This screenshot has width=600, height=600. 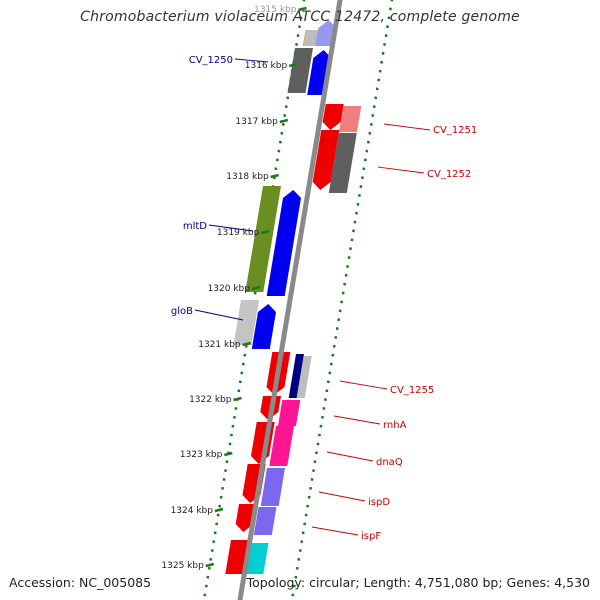 I want to click on accession-label: Accession: NC_005085, so click(x=80, y=582).